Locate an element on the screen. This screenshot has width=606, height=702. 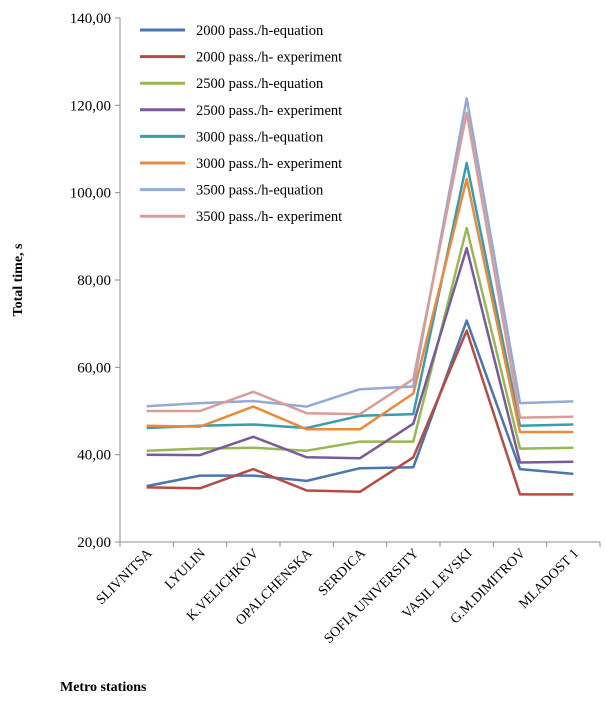
y-tick-label: 80,00 is located at coordinates (94, 281).